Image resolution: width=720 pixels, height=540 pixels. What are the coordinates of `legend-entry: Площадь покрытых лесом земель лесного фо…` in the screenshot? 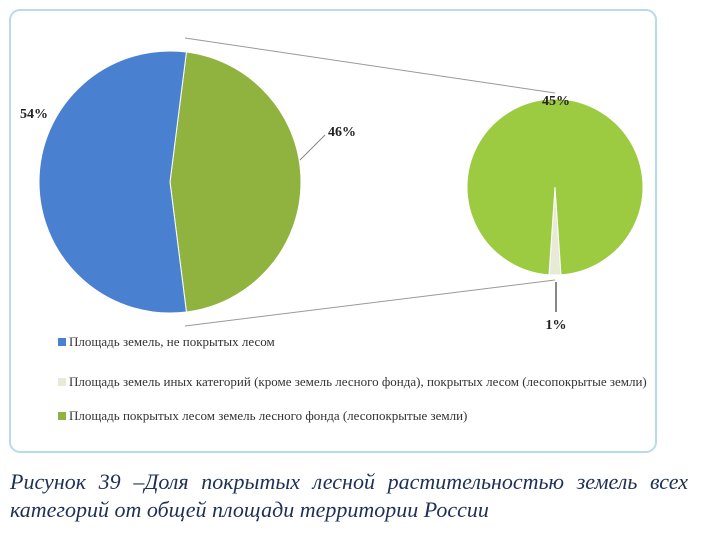 It's located at (353, 416).